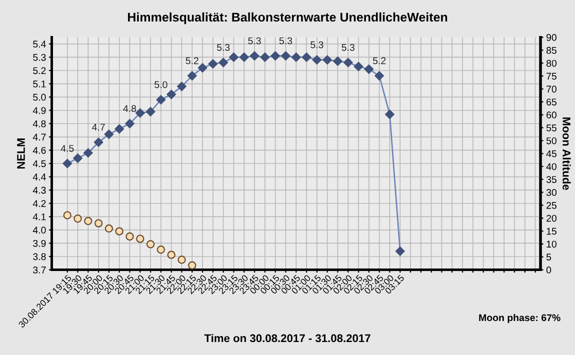 The height and width of the screenshot is (355, 575). What do you see at coordinates (39, 230) in the screenshot?
I see `y-tick-label: 4.0` at bounding box center [39, 230].